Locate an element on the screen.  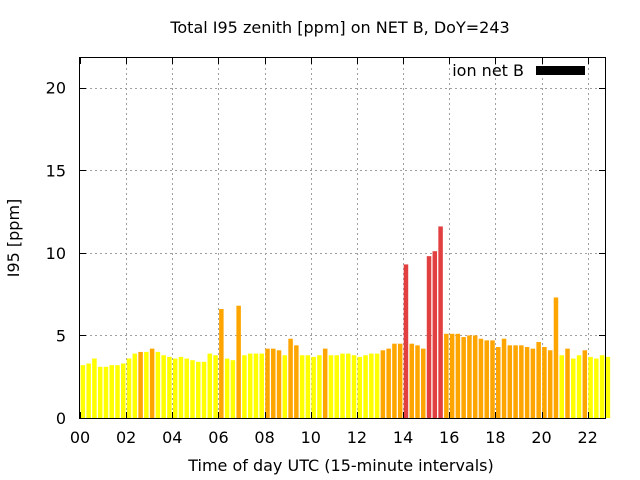
y-tick-label: 20 is located at coordinates (56, 88).